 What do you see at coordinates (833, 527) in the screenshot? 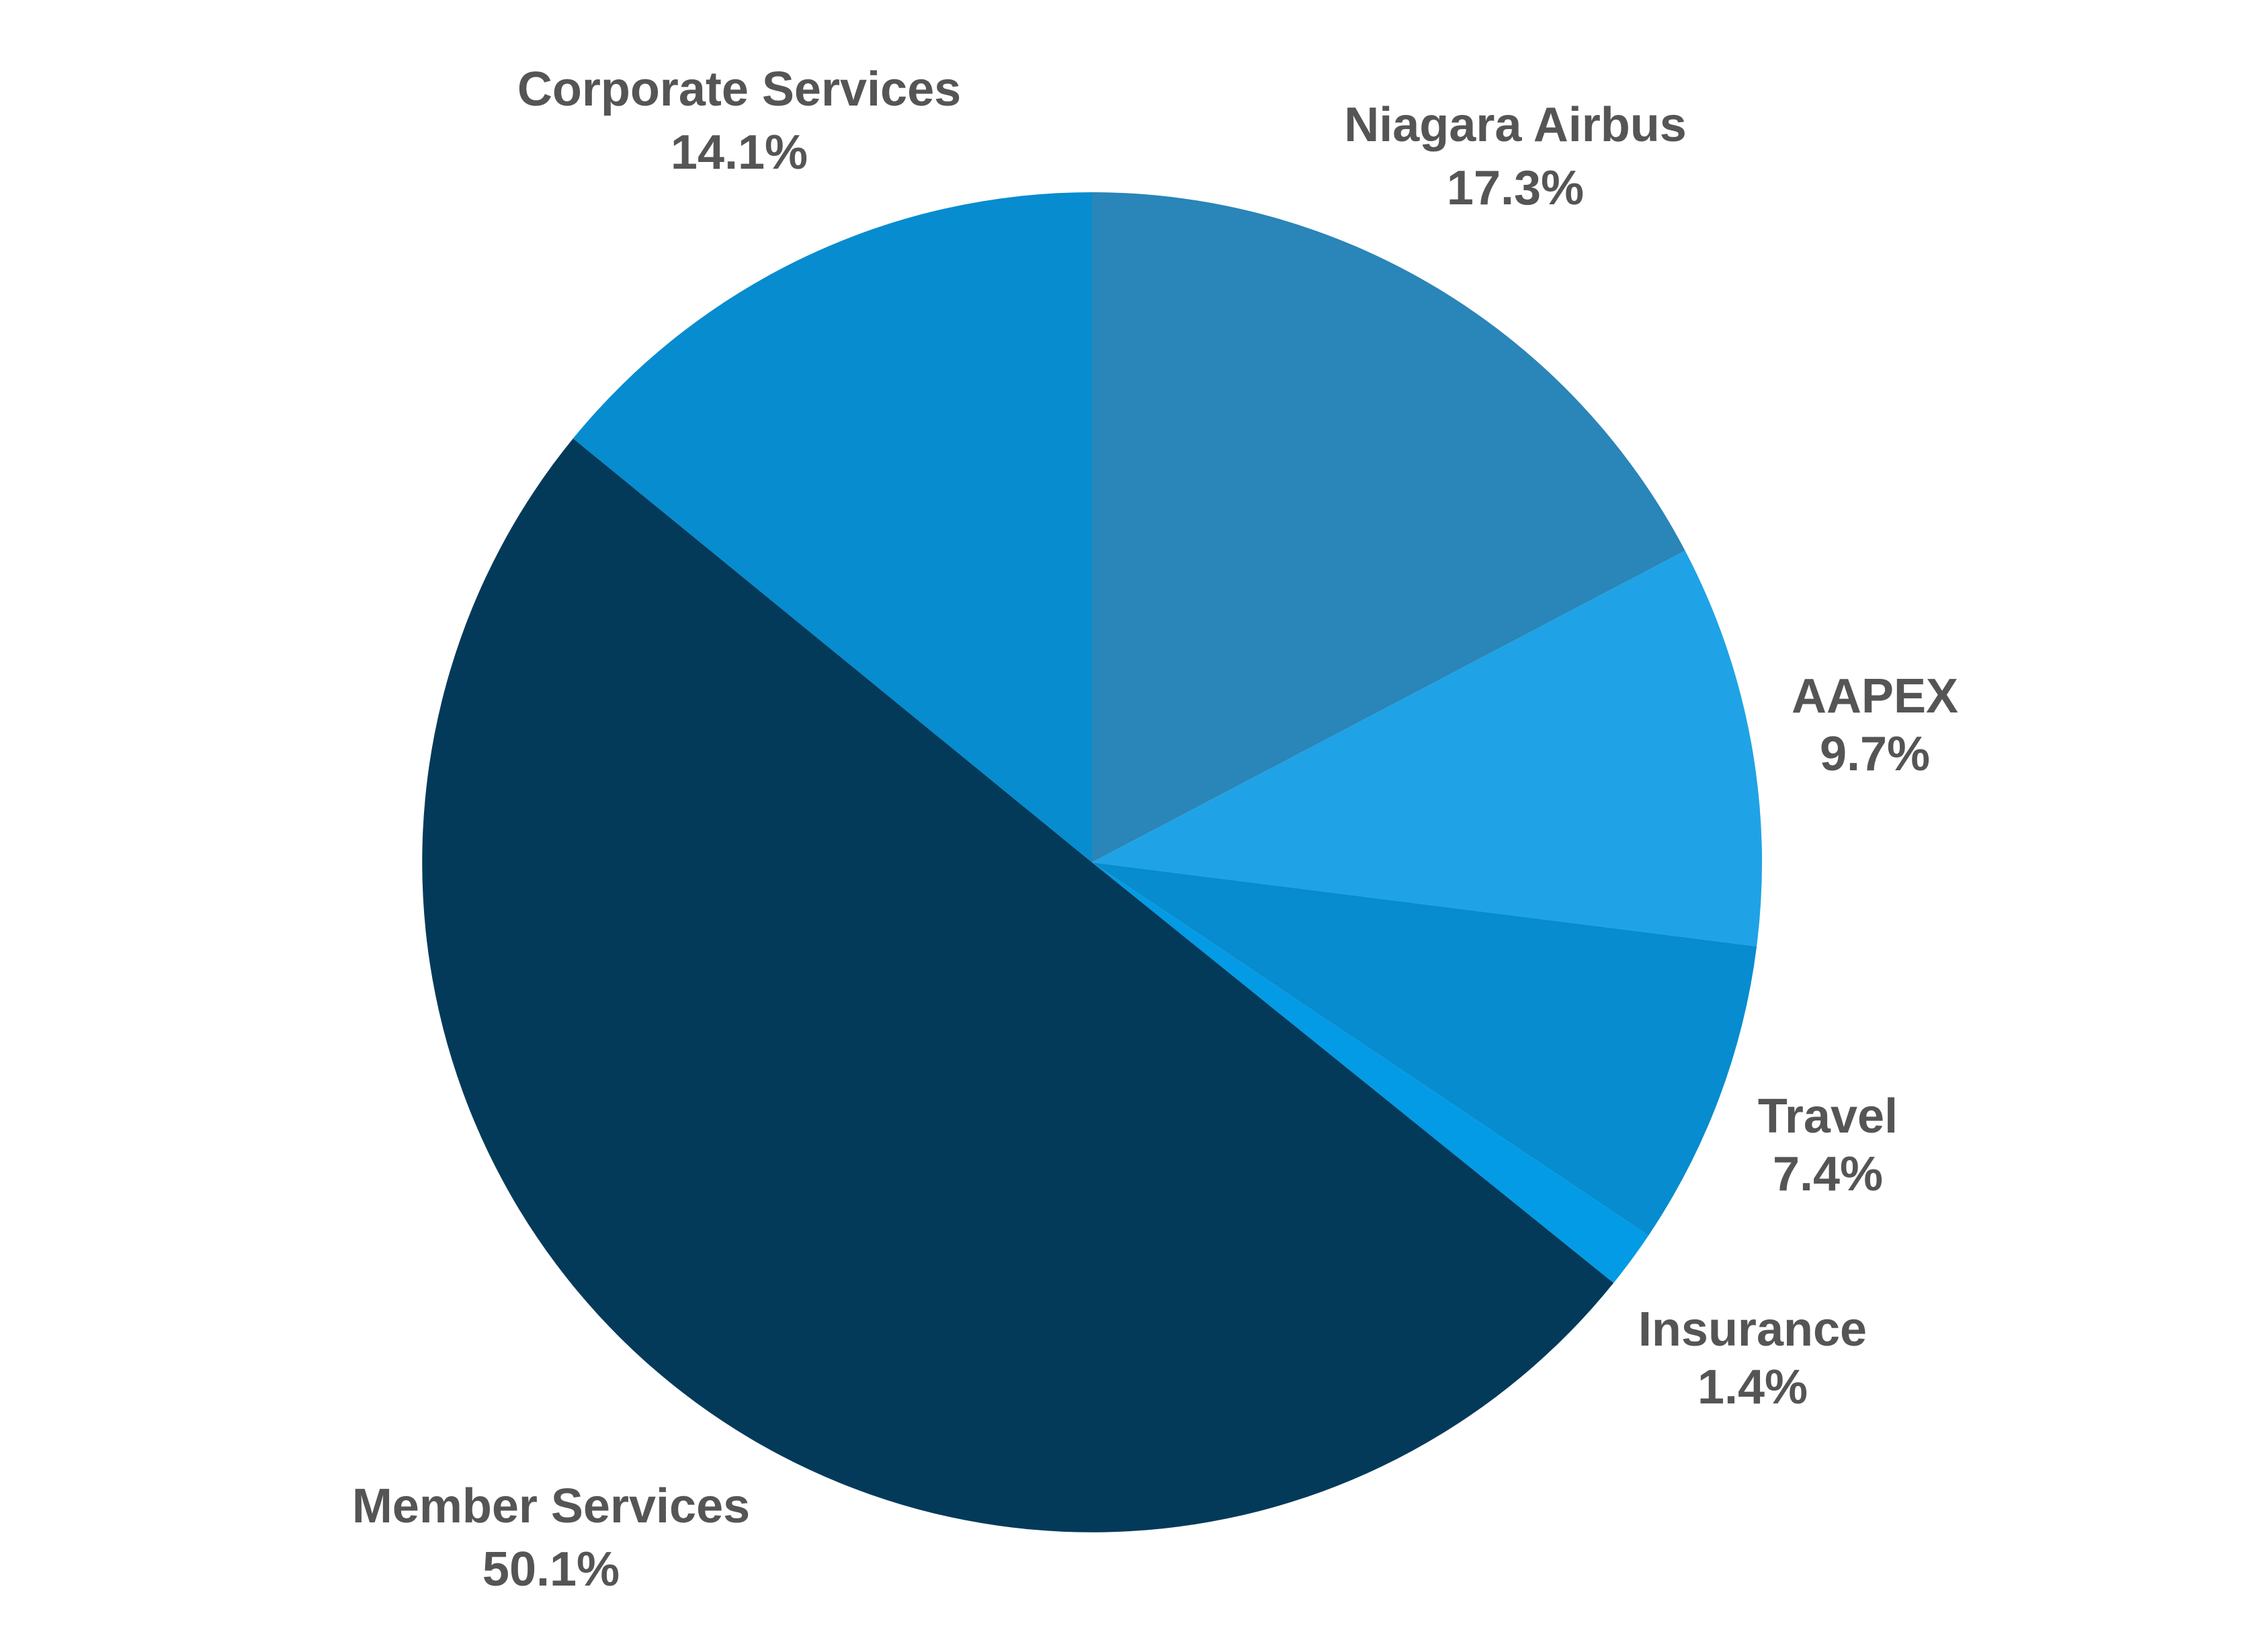
I see `pie-slice-corporate-services` at bounding box center [833, 527].